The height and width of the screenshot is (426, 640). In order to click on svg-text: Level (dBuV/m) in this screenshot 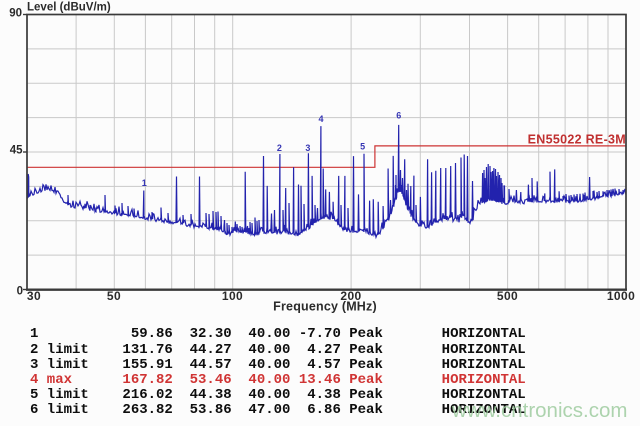, I will do `click(69, 8)`.